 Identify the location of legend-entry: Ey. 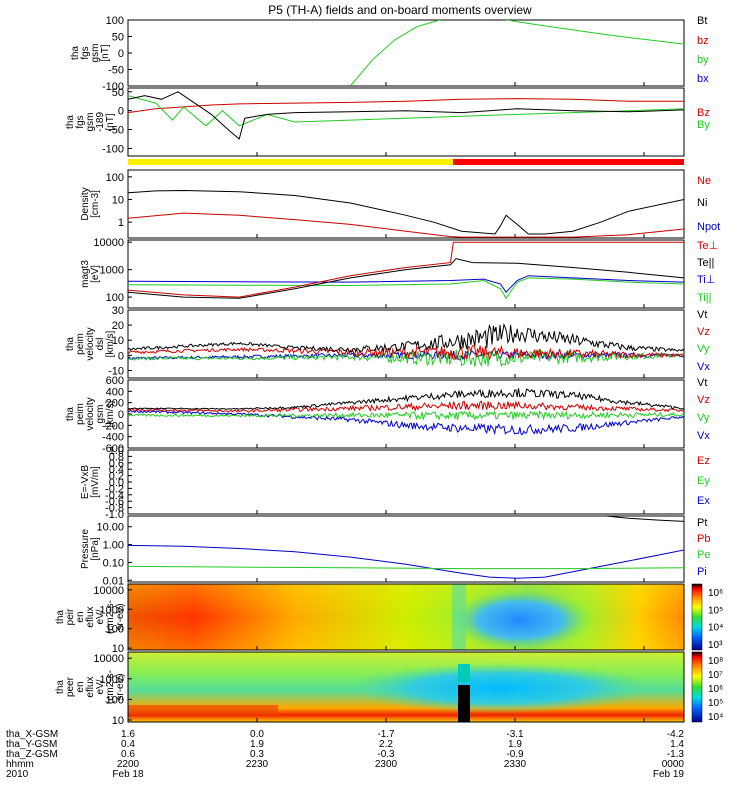
(703, 481).